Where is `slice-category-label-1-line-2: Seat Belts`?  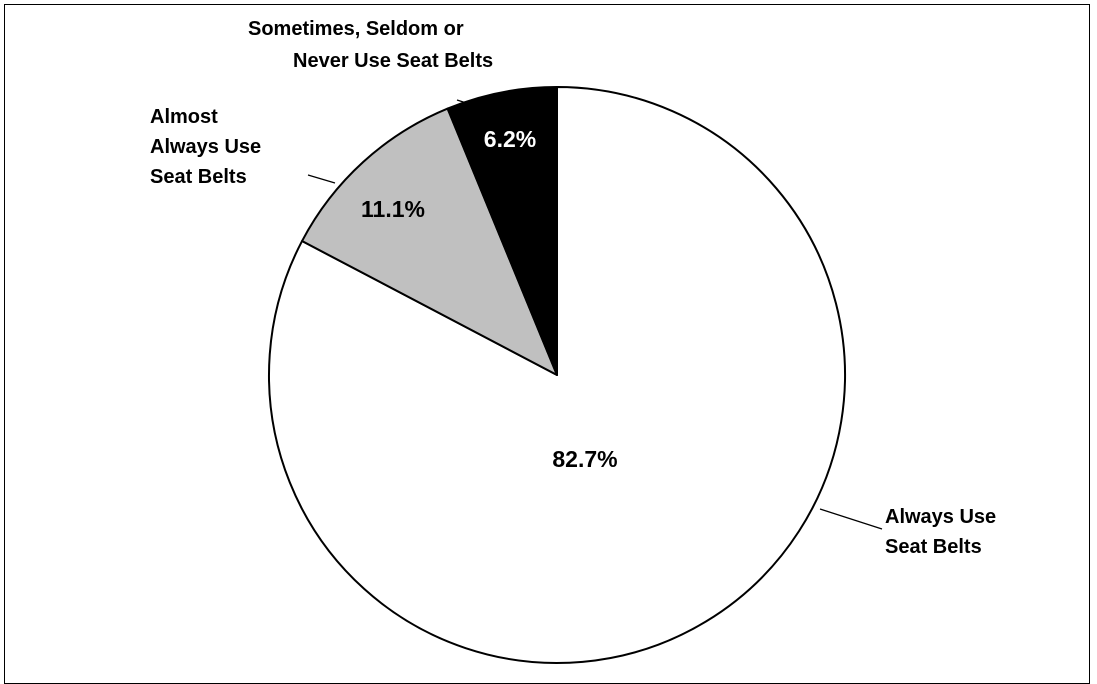
slice-category-label-1-line-2: Seat Belts is located at coordinates (198, 177).